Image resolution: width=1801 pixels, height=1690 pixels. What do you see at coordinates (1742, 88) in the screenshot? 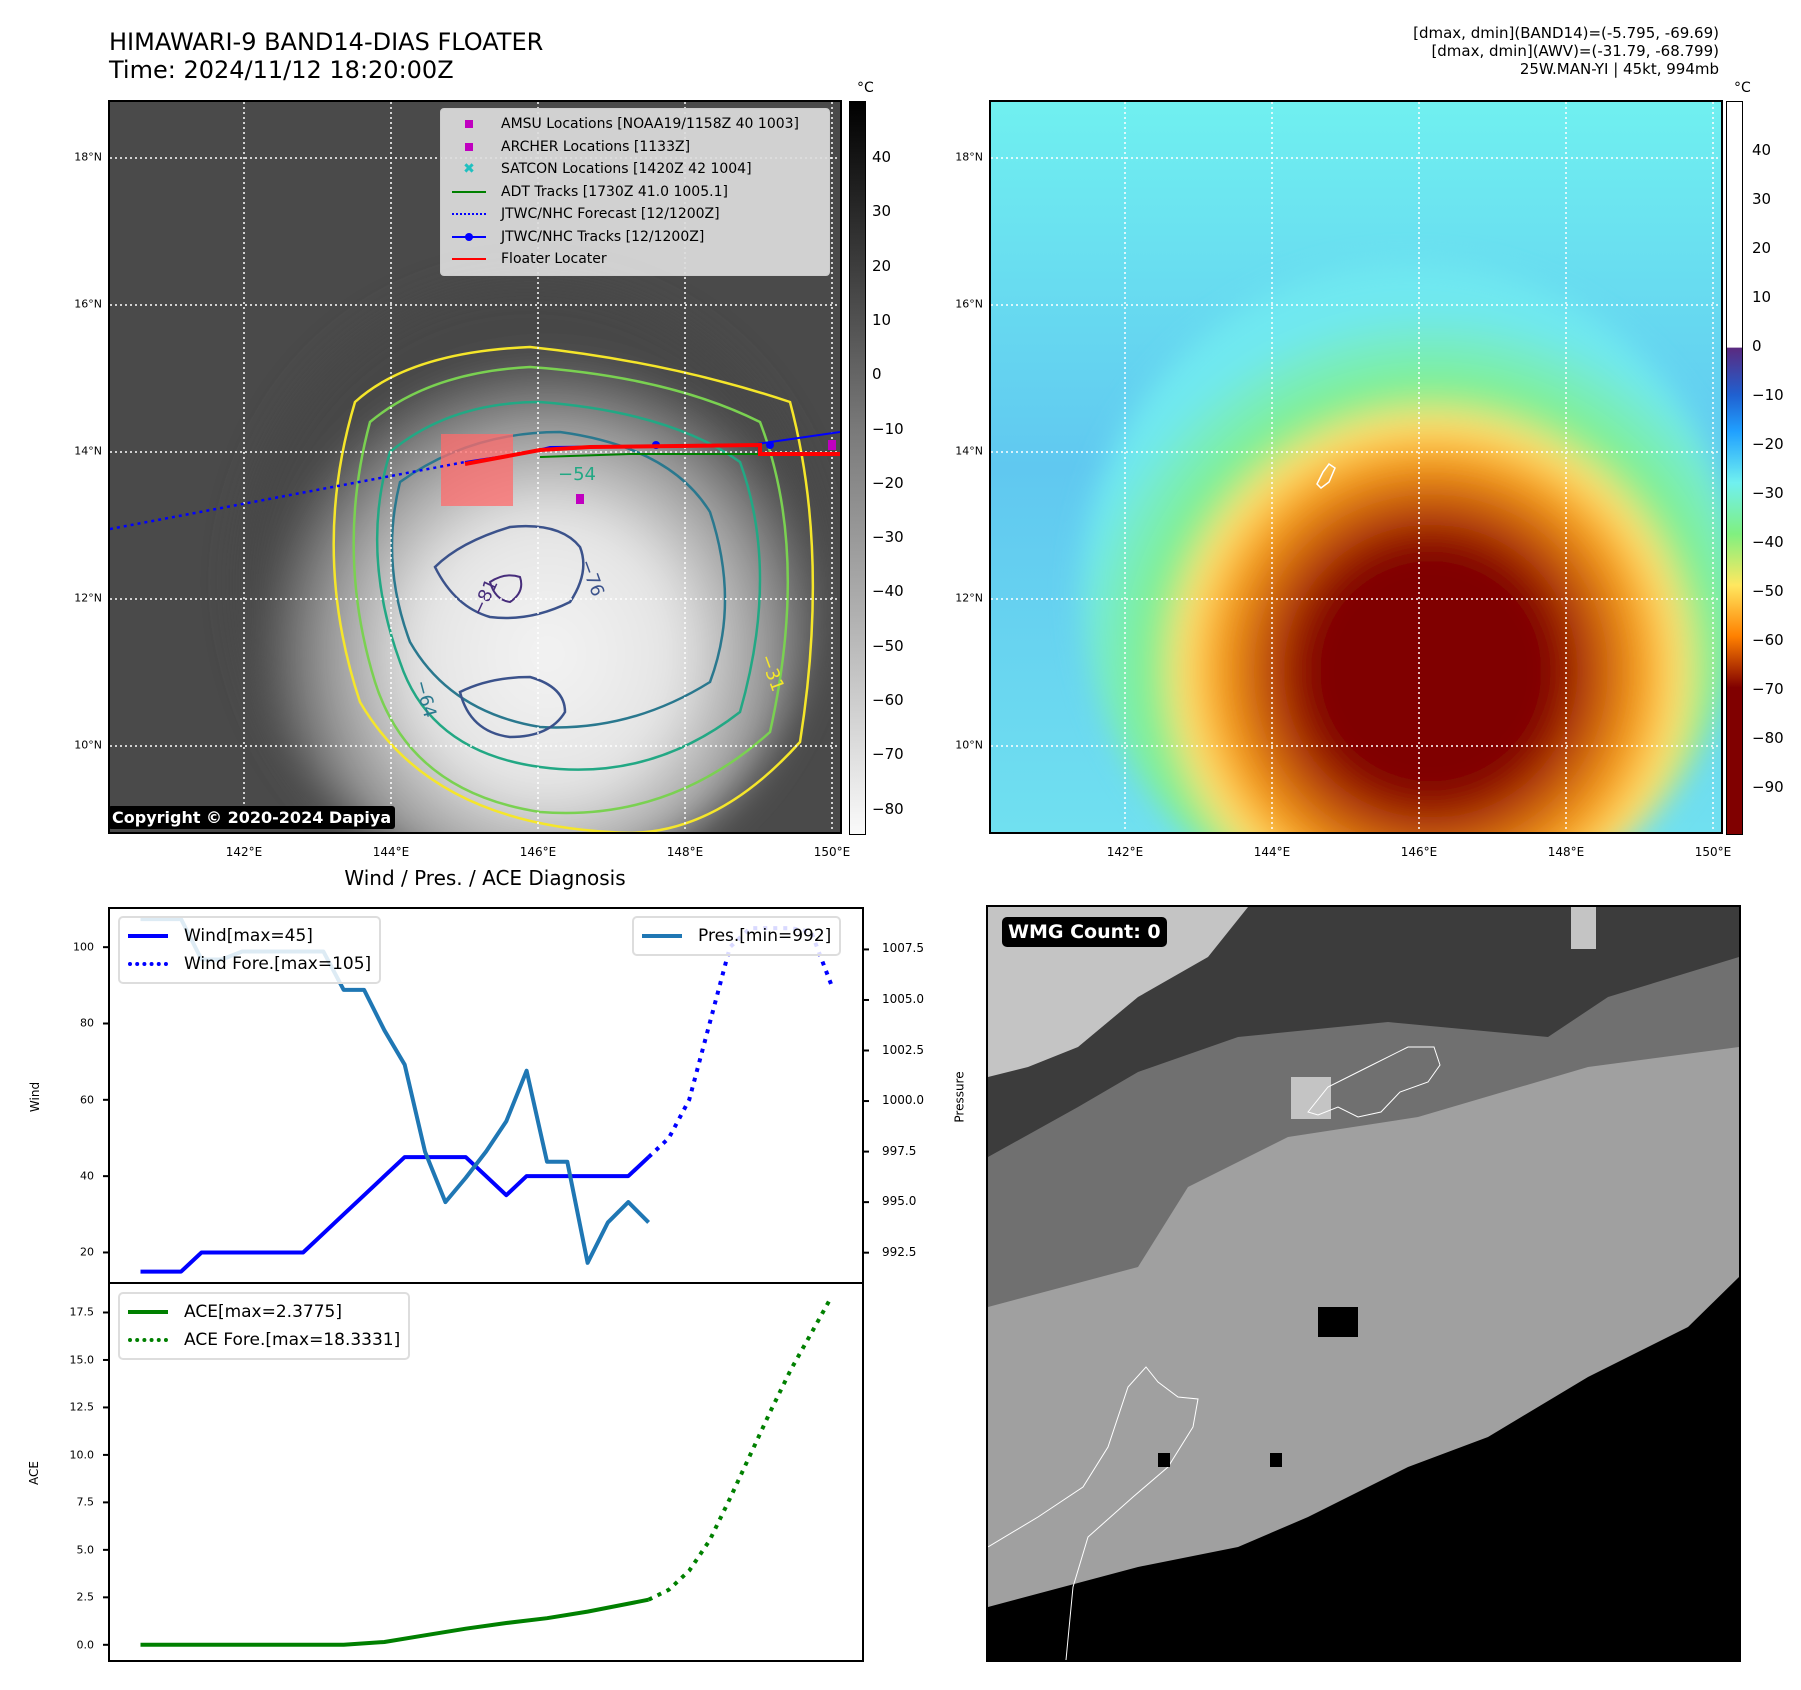
I see `awv-colorbar-unit: °C` at bounding box center [1742, 88].